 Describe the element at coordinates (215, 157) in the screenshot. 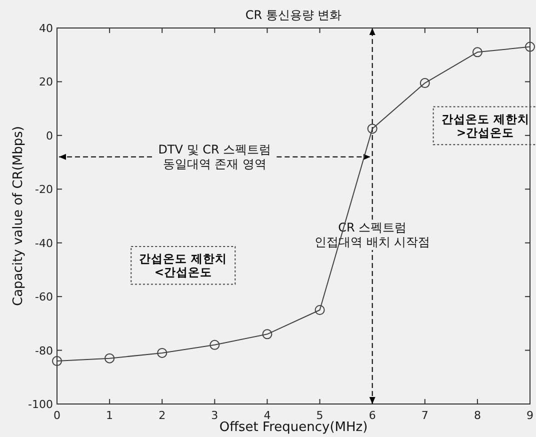

I see `annotation: DTV 및 CR 스펙트럼 동일대역 존재 영역` at that location.